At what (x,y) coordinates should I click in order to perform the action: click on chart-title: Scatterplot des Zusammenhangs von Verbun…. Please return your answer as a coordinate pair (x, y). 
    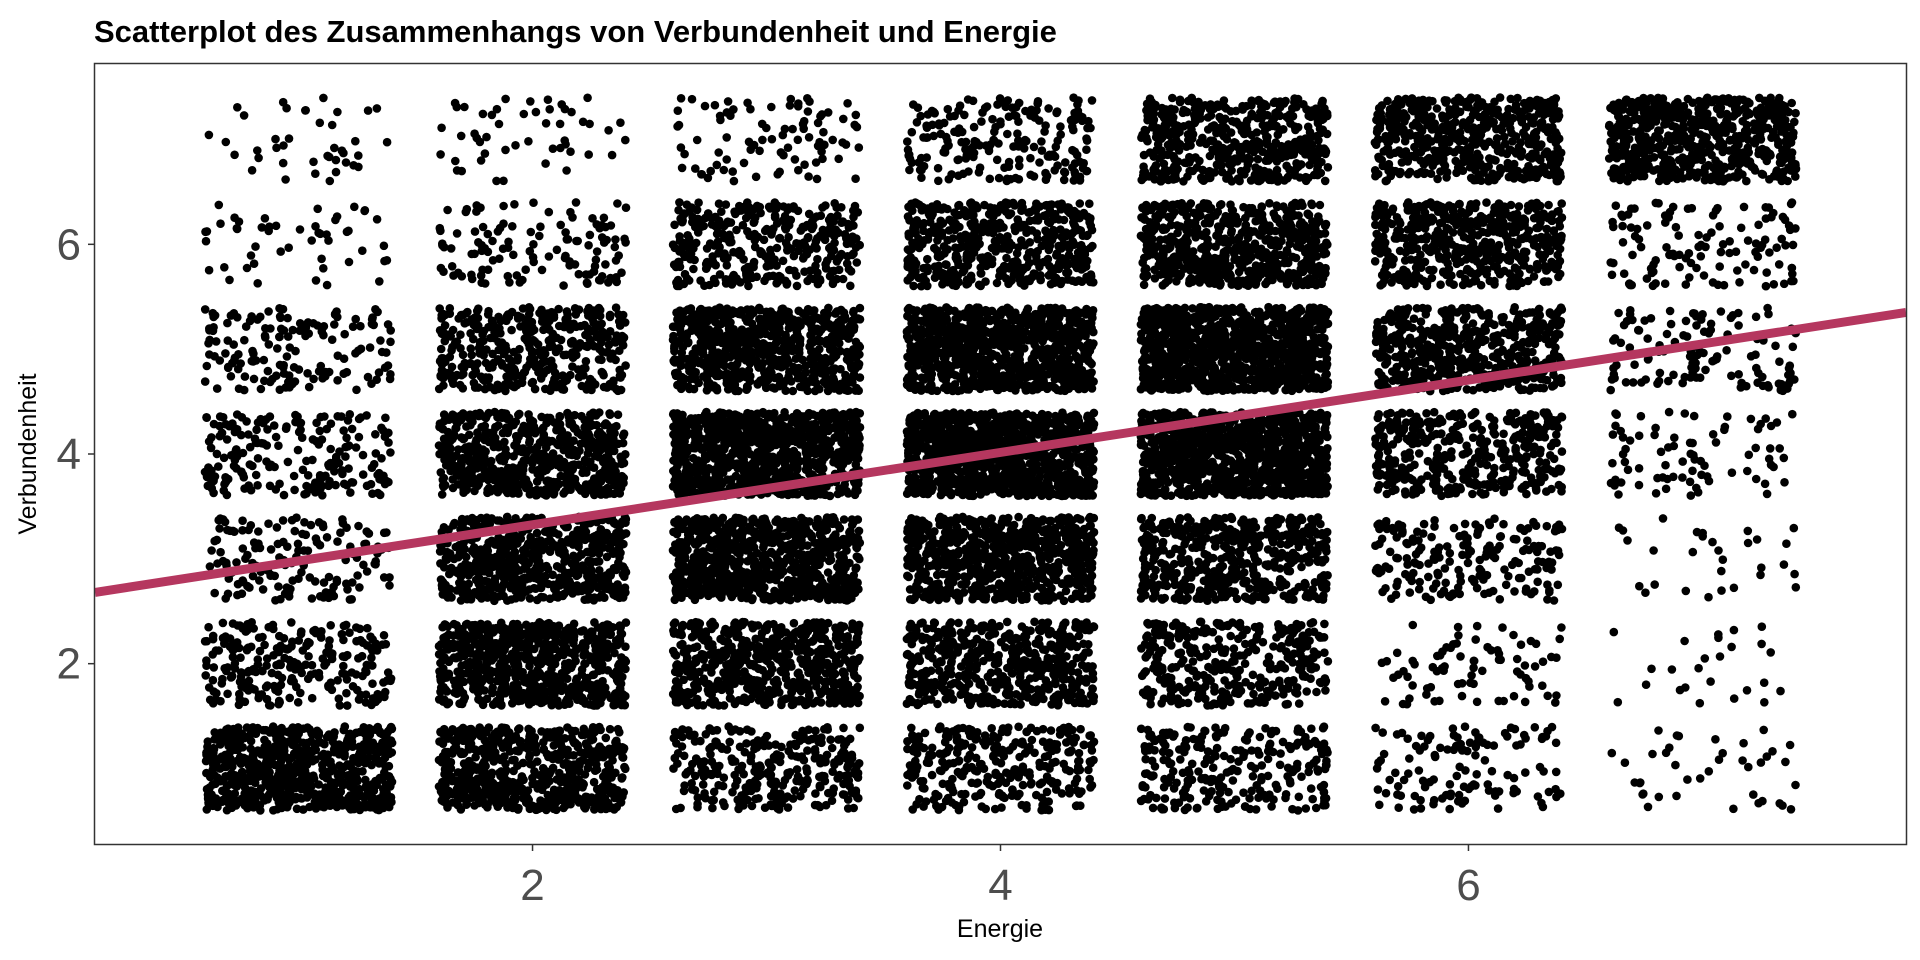
    Looking at the image, I should click on (575, 31).